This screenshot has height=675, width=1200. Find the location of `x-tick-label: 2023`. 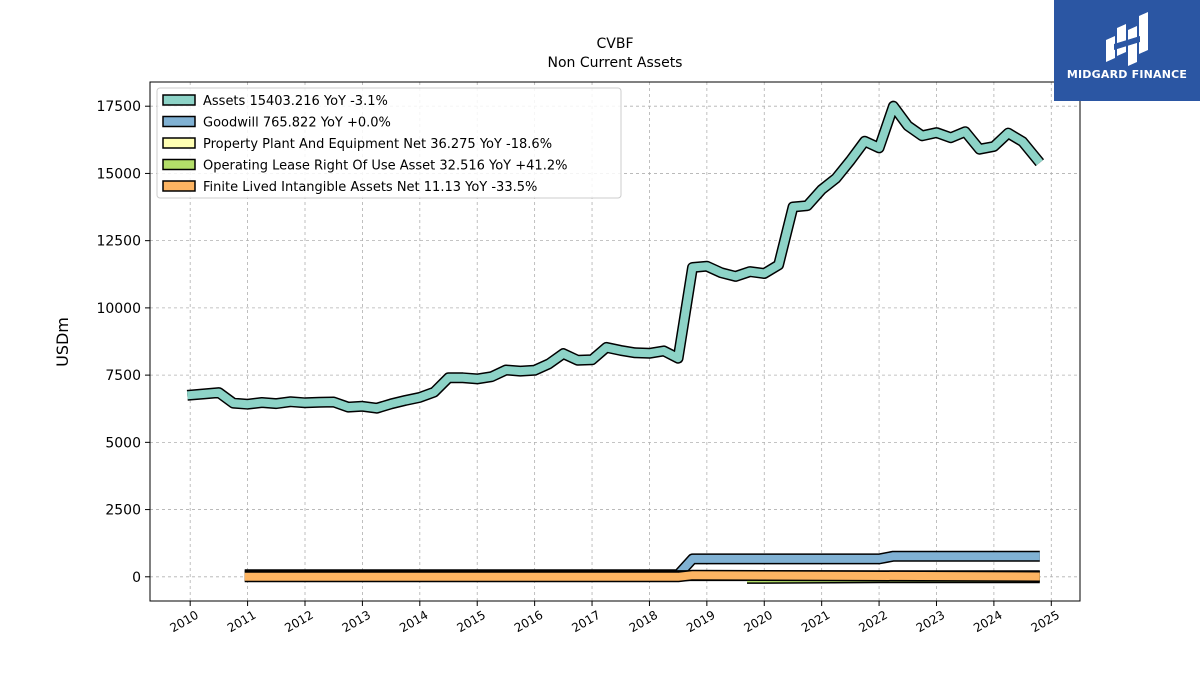

x-tick-label: 2023 is located at coordinates (930, 621).